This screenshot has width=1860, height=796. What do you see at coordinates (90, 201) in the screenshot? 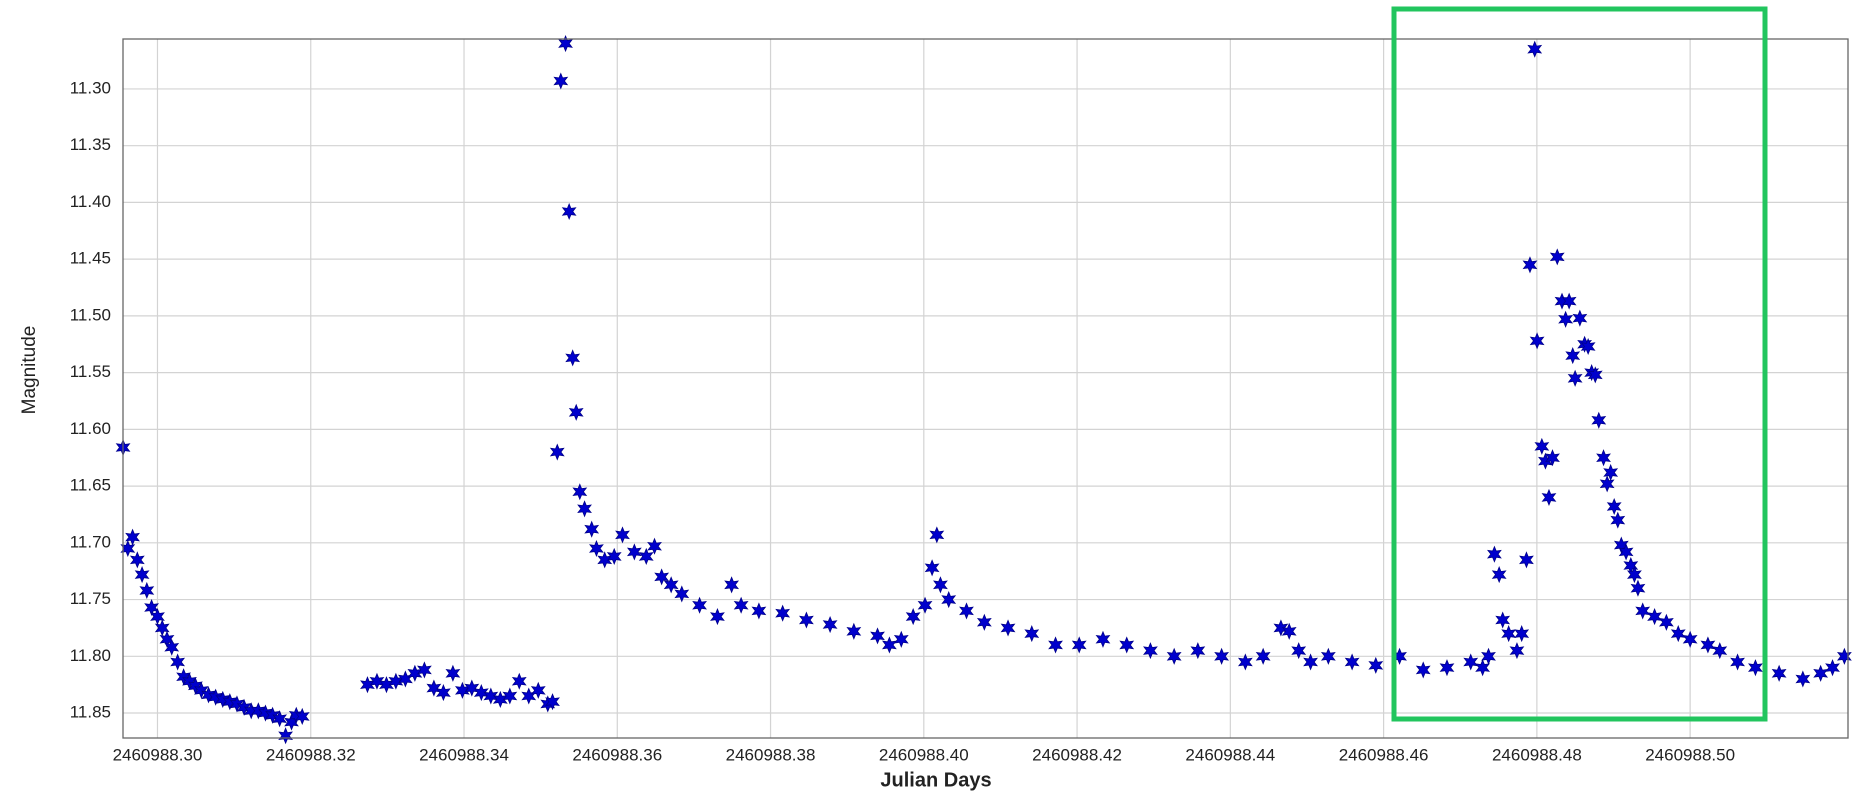
I see `y-tick-label: 11.40` at bounding box center [90, 201].